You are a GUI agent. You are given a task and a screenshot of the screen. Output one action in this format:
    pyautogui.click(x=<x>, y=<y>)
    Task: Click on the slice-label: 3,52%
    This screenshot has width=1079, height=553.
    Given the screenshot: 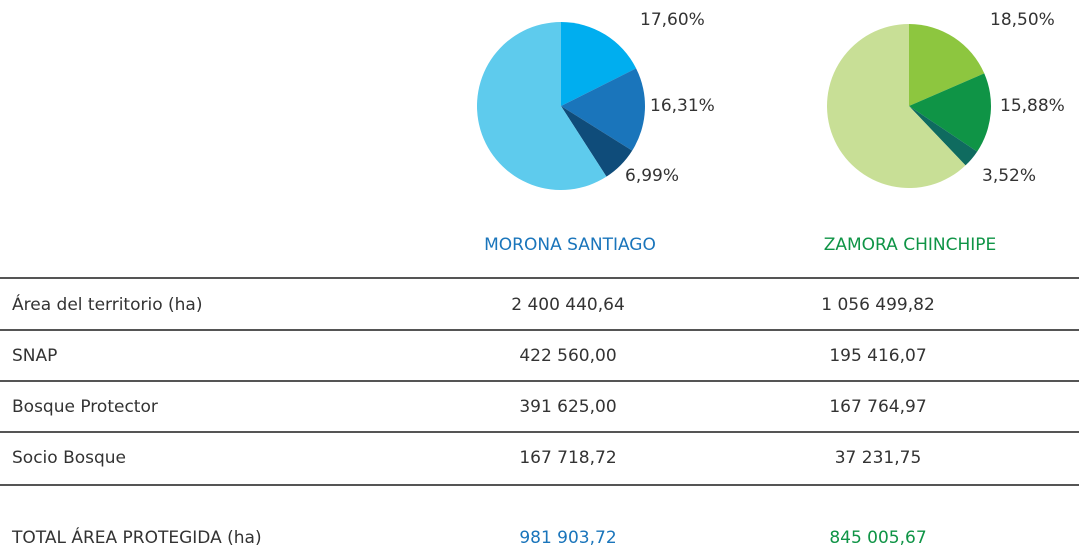 What is the action you would take?
    pyautogui.click(x=1009, y=176)
    